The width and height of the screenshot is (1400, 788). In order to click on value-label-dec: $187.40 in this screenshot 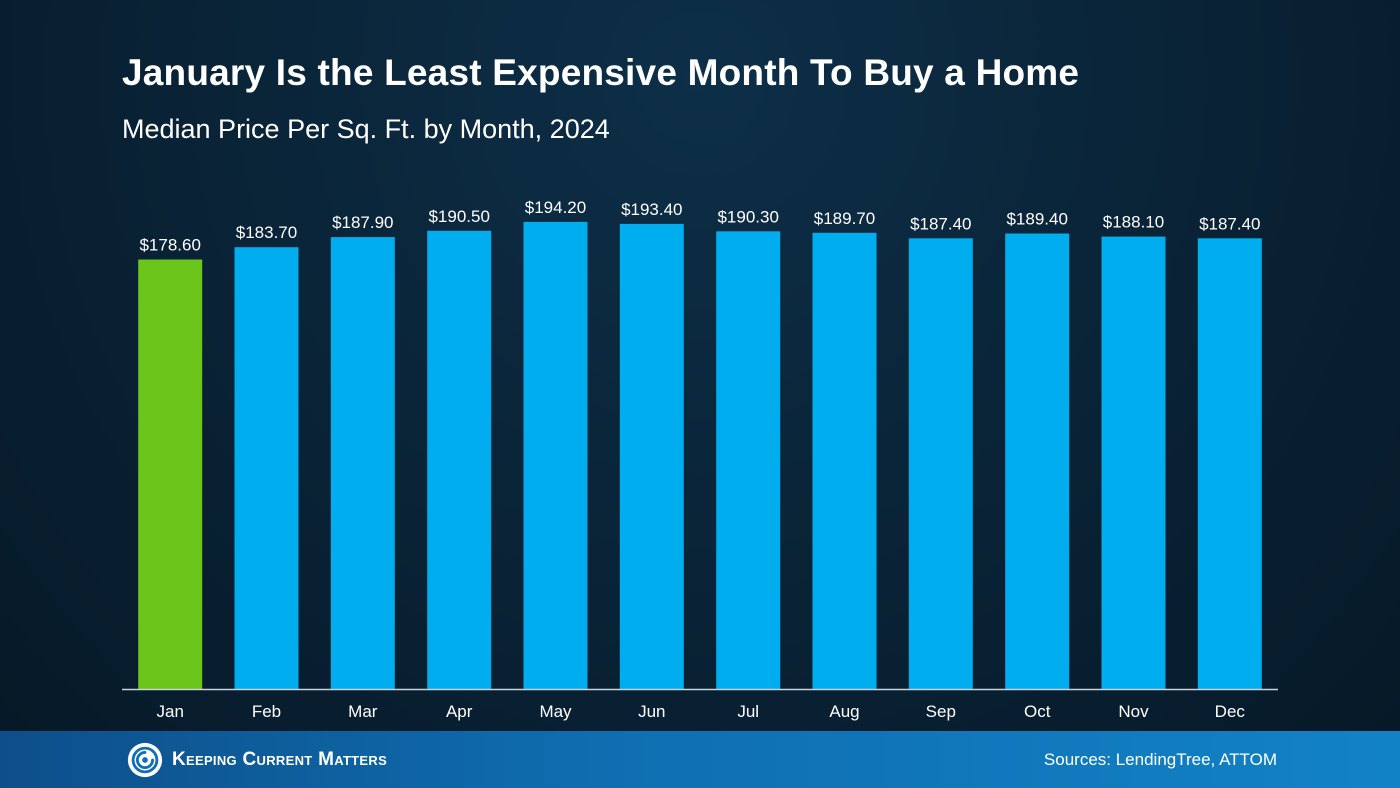, I will do `click(1229, 223)`.